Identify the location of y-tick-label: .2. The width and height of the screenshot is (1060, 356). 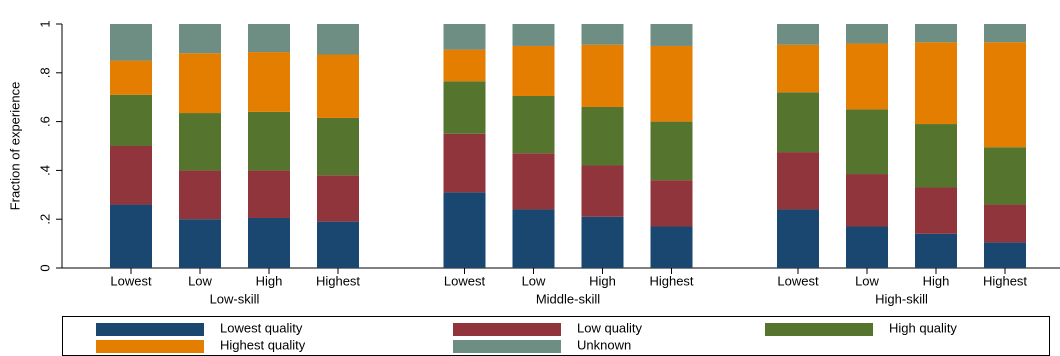
(44, 219).